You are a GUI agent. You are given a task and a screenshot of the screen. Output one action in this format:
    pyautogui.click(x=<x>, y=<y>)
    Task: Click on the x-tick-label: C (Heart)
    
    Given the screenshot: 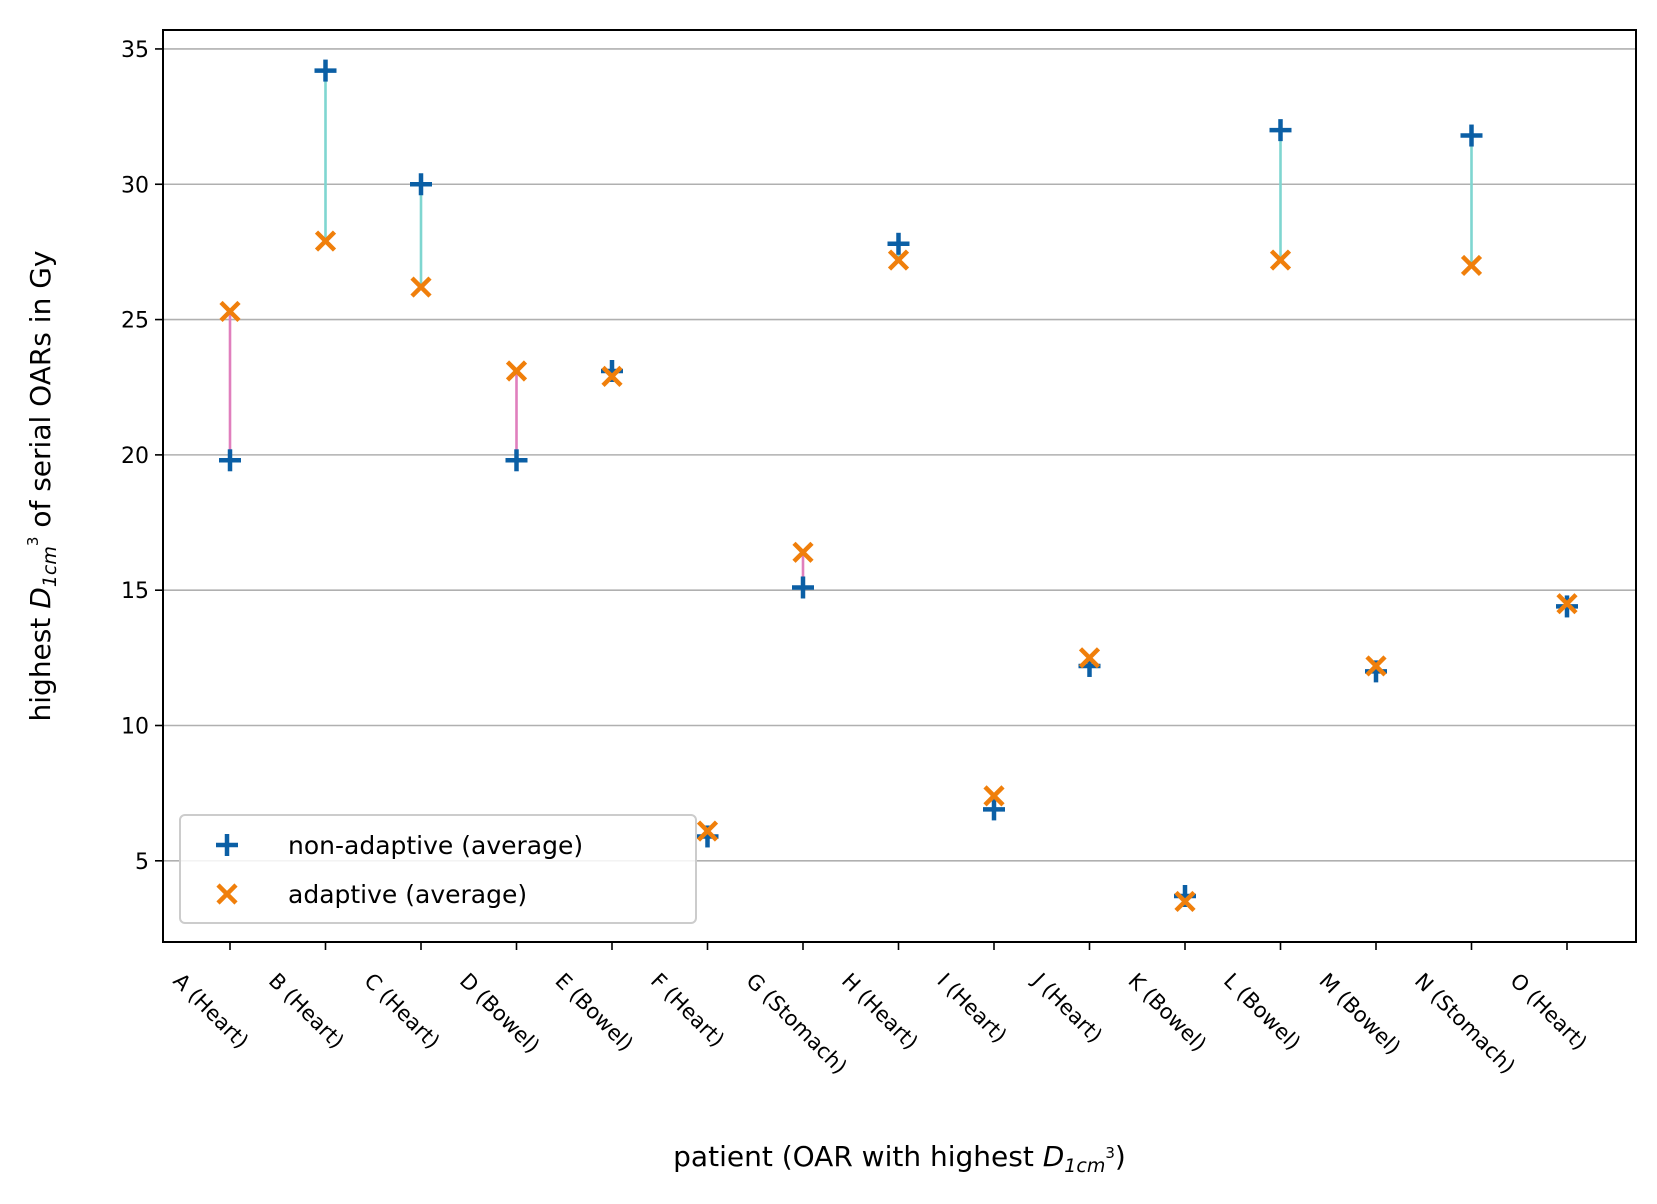 What is the action you would take?
    pyautogui.click(x=401, y=1011)
    